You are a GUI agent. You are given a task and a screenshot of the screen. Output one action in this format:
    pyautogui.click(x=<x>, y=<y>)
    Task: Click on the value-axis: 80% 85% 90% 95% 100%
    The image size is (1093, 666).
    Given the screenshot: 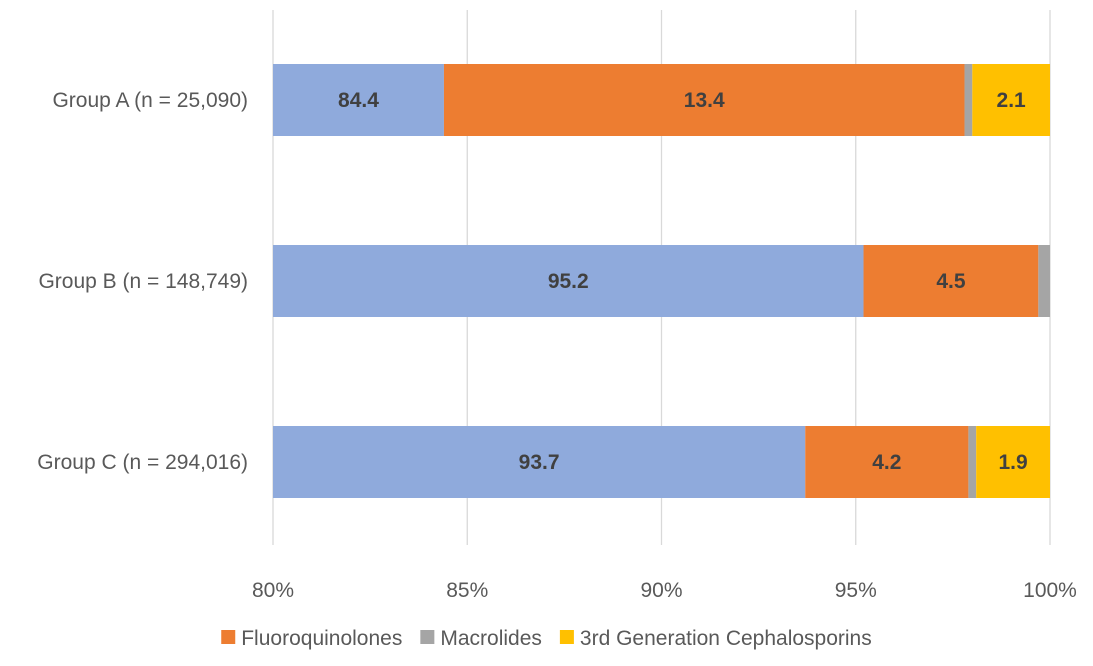 What is the action you would take?
    pyautogui.click(x=664, y=590)
    